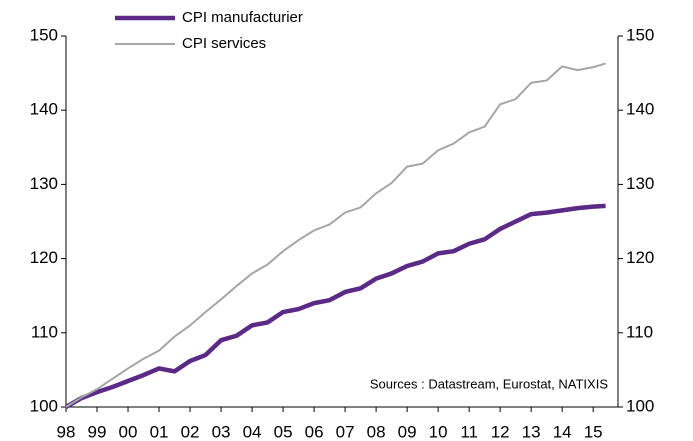  What do you see at coordinates (489, 383) in the screenshot?
I see `source-note: Sources : Datastream, Eurostat, NATIXIS` at bounding box center [489, 383].